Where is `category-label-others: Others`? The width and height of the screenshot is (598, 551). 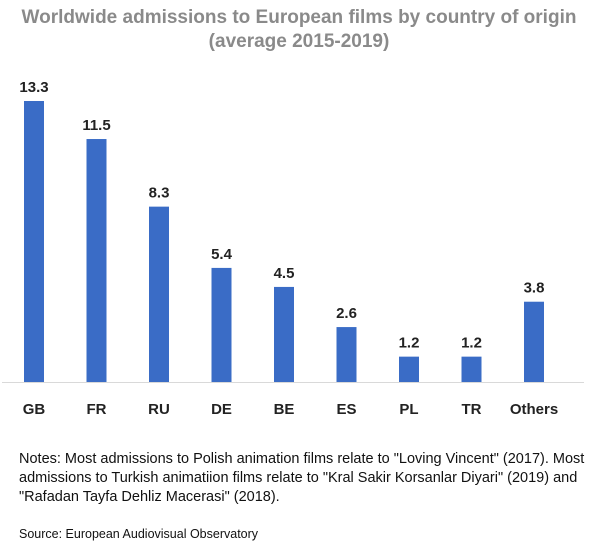 category-label-others: Others is located at coordinates (534, 409).